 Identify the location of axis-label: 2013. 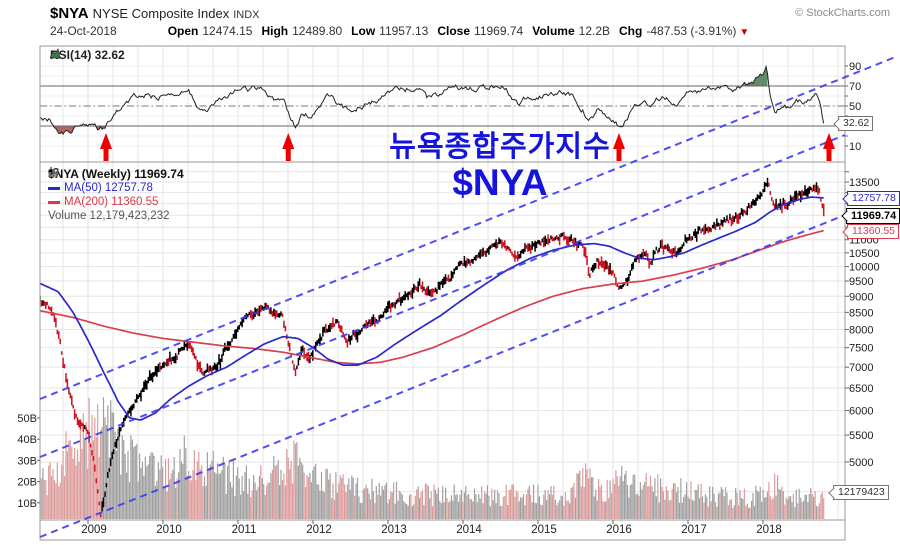
(394, 530).